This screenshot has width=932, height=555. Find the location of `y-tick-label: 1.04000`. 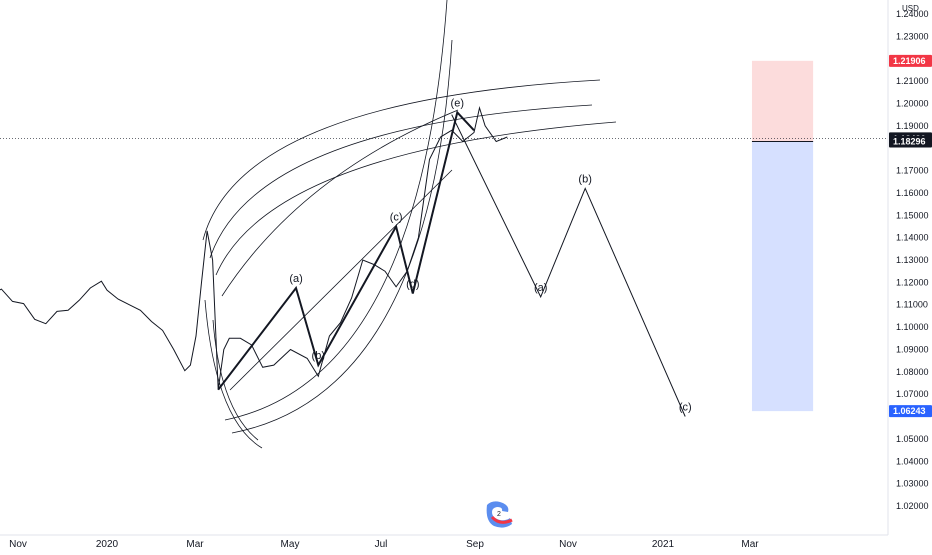

y-tick-label: 1.04000 is located at coordinates (912, 461).